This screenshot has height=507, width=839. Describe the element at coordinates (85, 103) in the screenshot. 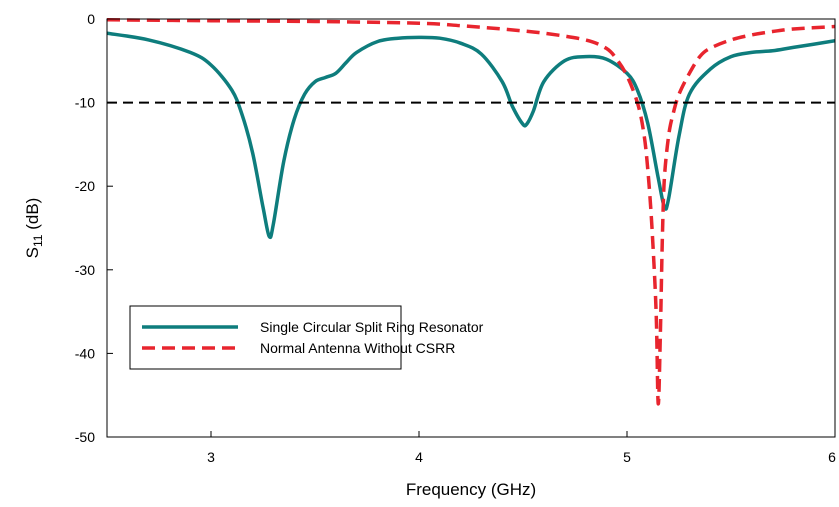

I see `y-tick-label: -10` at that location.